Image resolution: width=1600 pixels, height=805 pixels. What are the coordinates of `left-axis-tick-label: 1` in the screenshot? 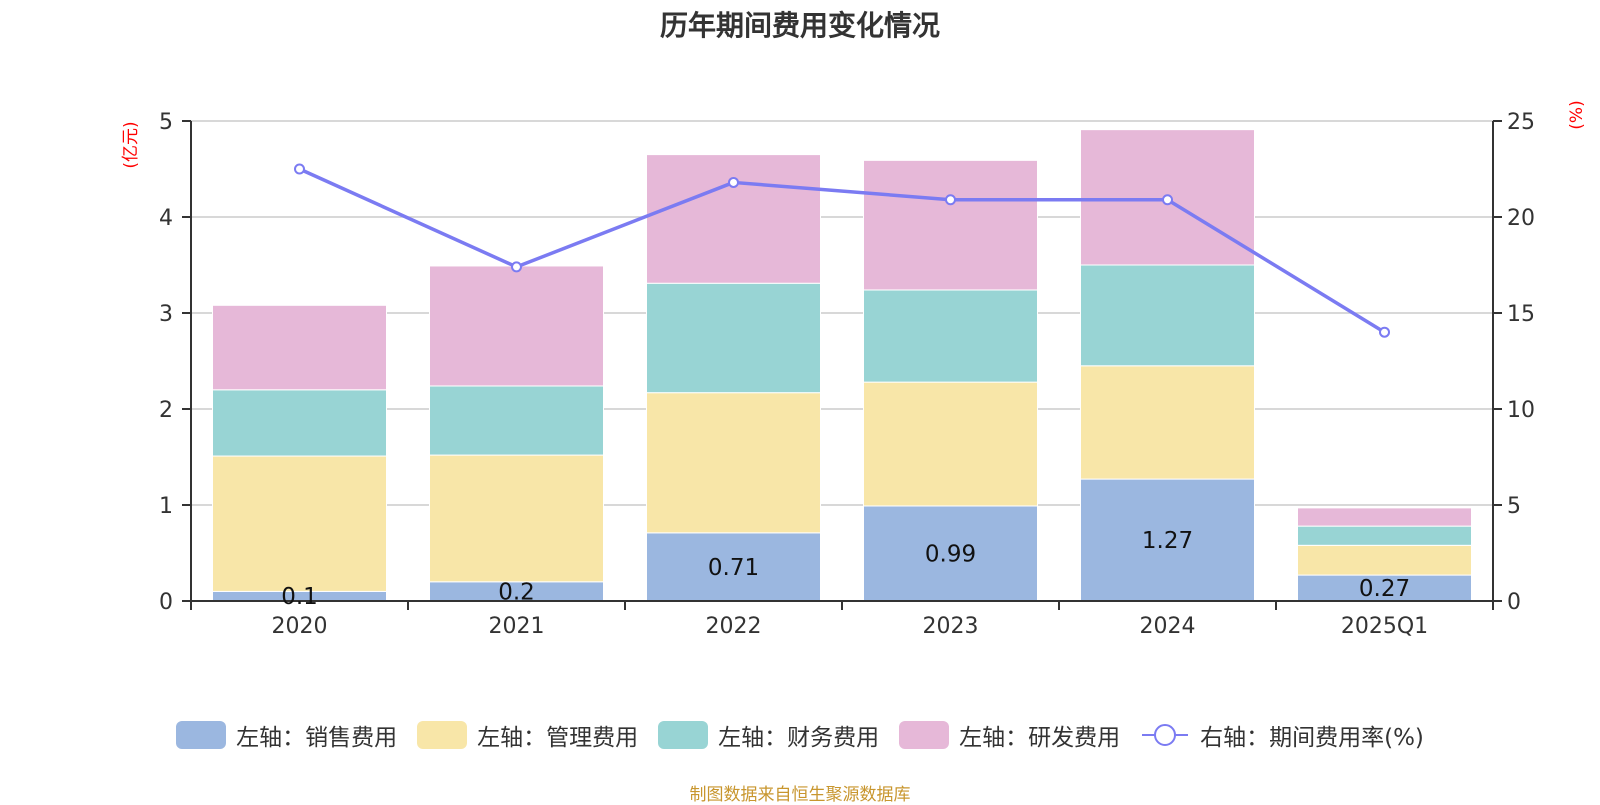 It's located at (166, 506).